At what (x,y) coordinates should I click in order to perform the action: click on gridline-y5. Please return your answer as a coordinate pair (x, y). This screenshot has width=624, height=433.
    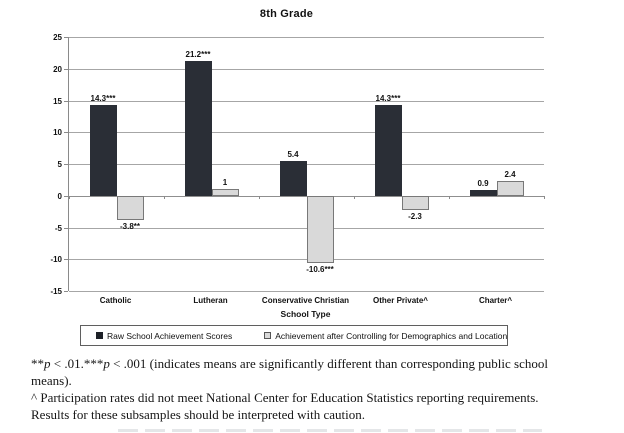
    Looking at the image, I should click on (306, 164).